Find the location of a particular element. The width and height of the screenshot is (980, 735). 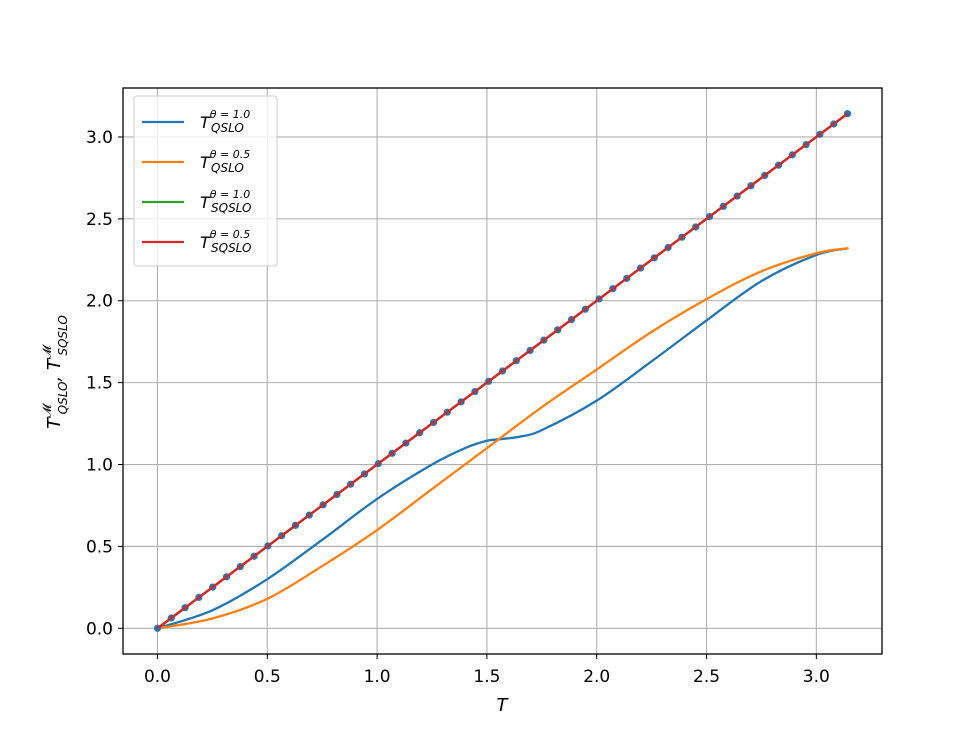

x-tick-label-3: 1.5 is located at coordinates (486, 677).